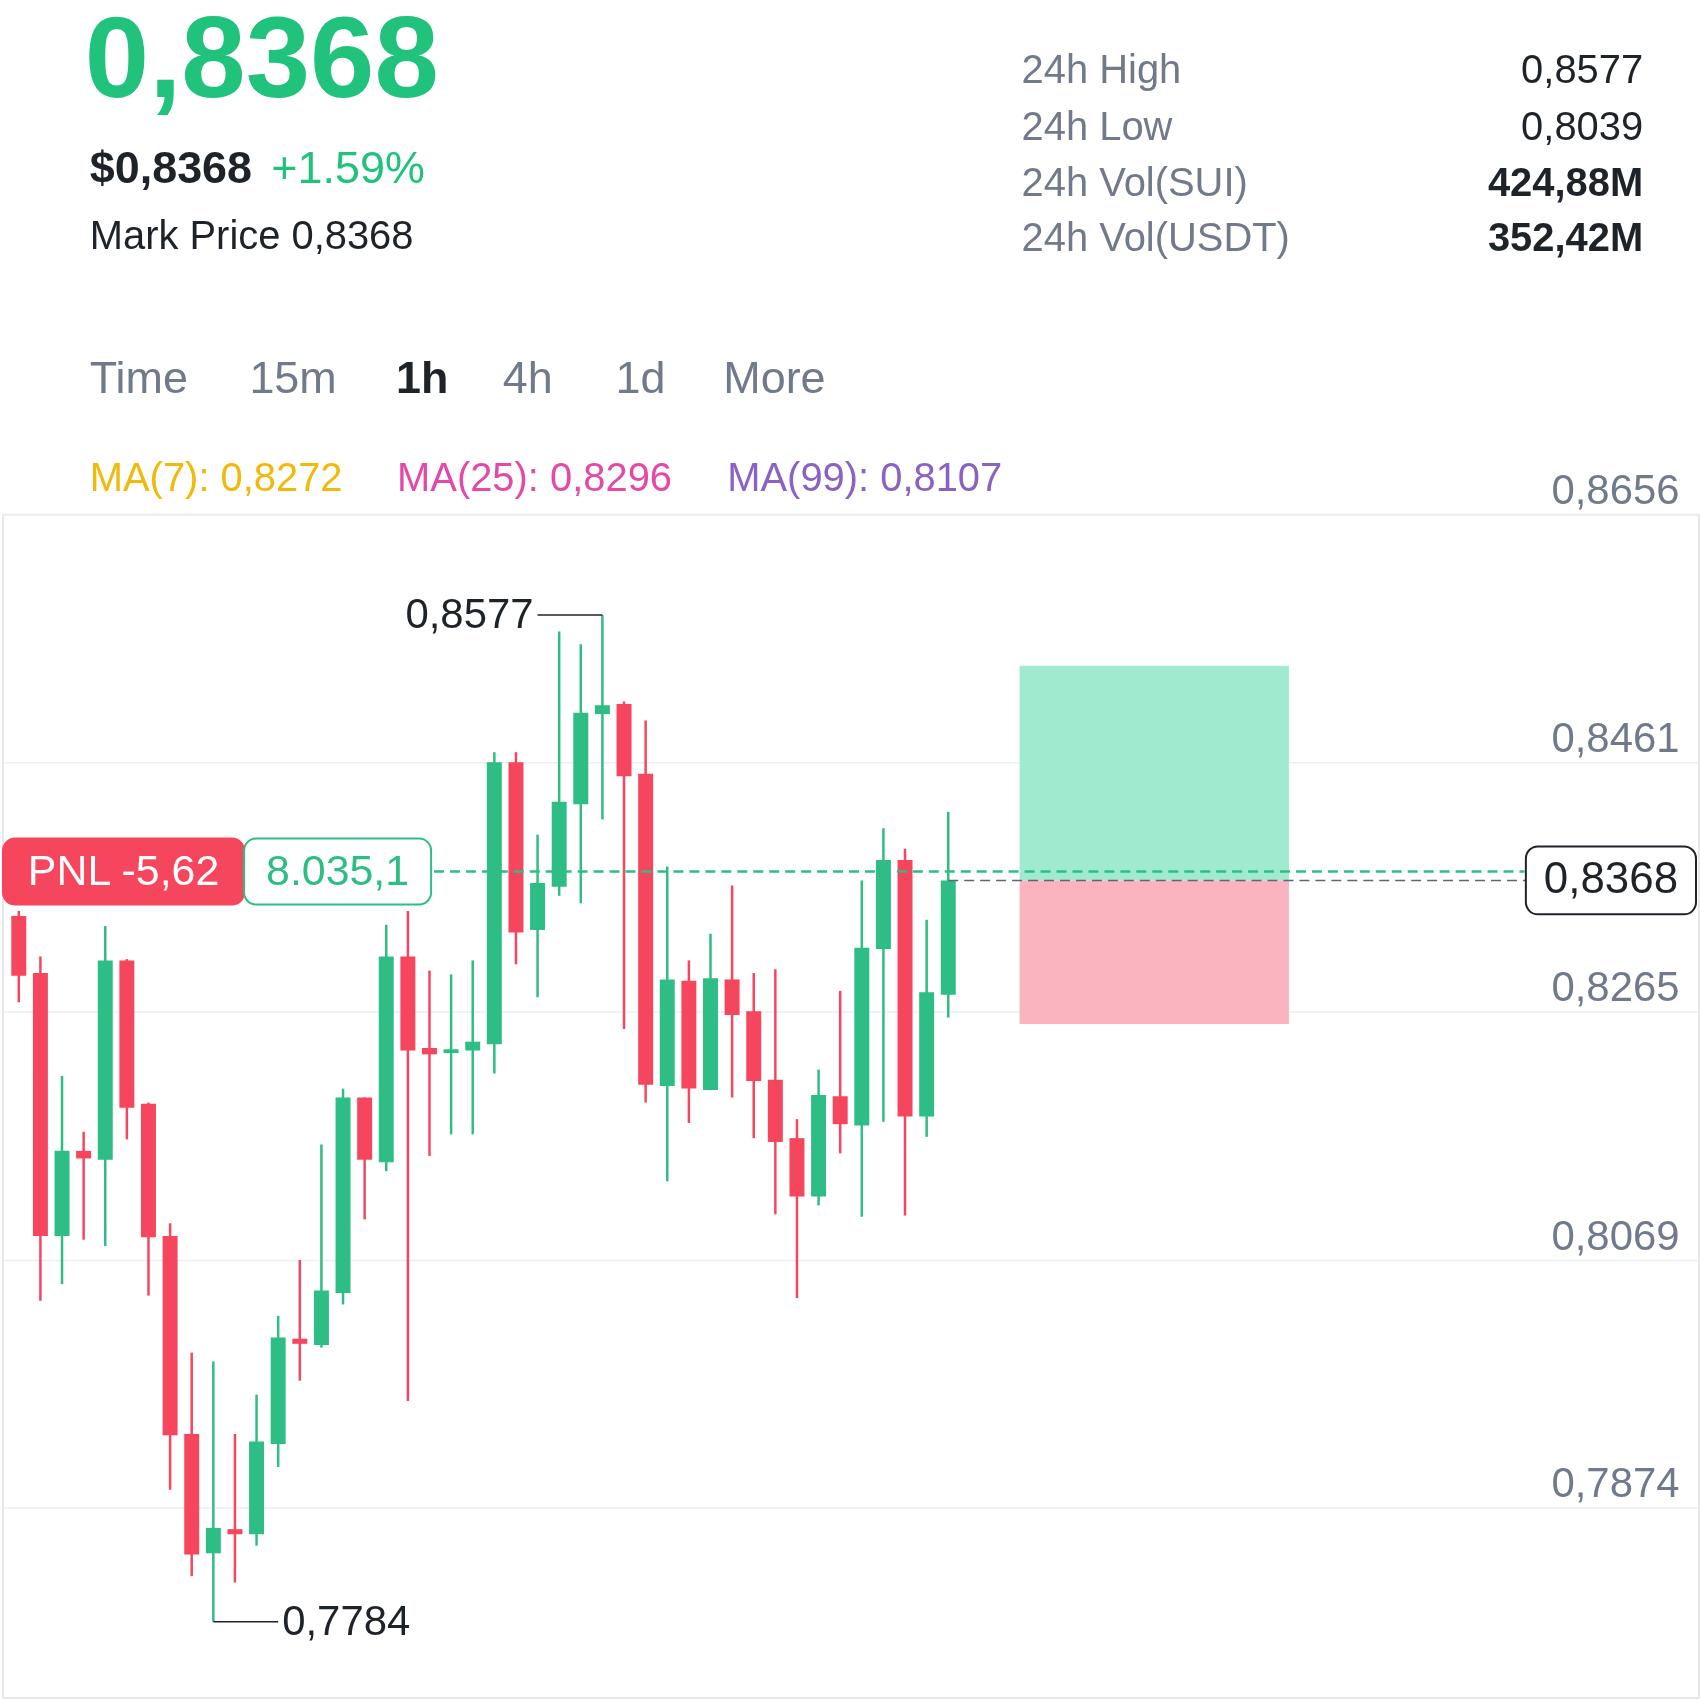 The height and width of the screenshot is (1700, 1700). Describe the element at coordinates (216, 476) in the screenshot. I see `text: MA(7): 0,8272` at that location.